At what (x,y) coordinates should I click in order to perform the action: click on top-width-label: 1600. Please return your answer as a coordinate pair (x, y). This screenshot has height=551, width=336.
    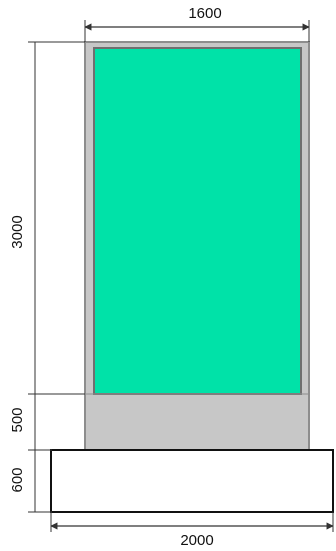
    Looking at the image, I should click on (204, 13).